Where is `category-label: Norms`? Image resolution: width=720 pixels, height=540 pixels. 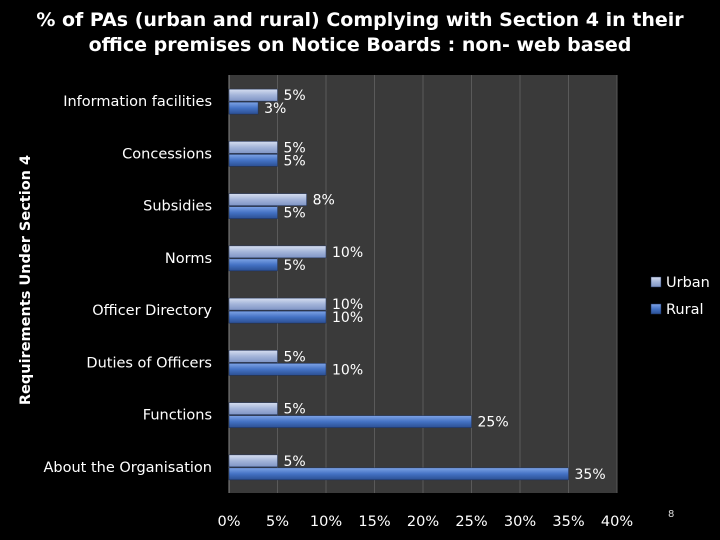
category-label: Norms is located at coordinates (188, 259).